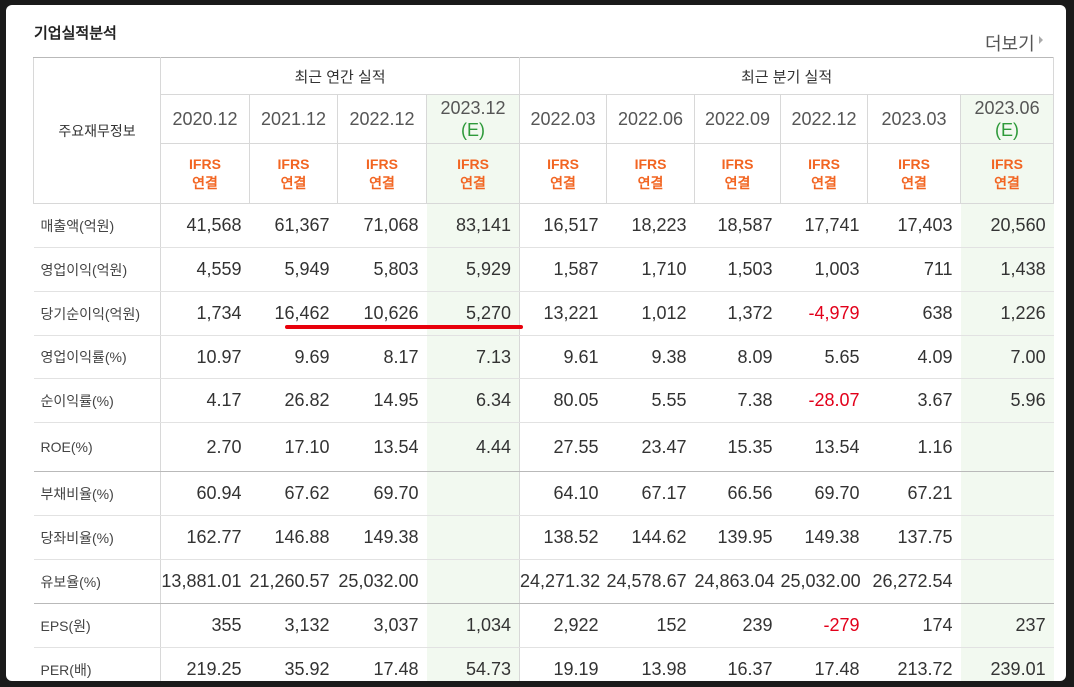 The height and width of the screenshot is (687, 1074). I want to click on cell: 162.77, so click(205, 537).